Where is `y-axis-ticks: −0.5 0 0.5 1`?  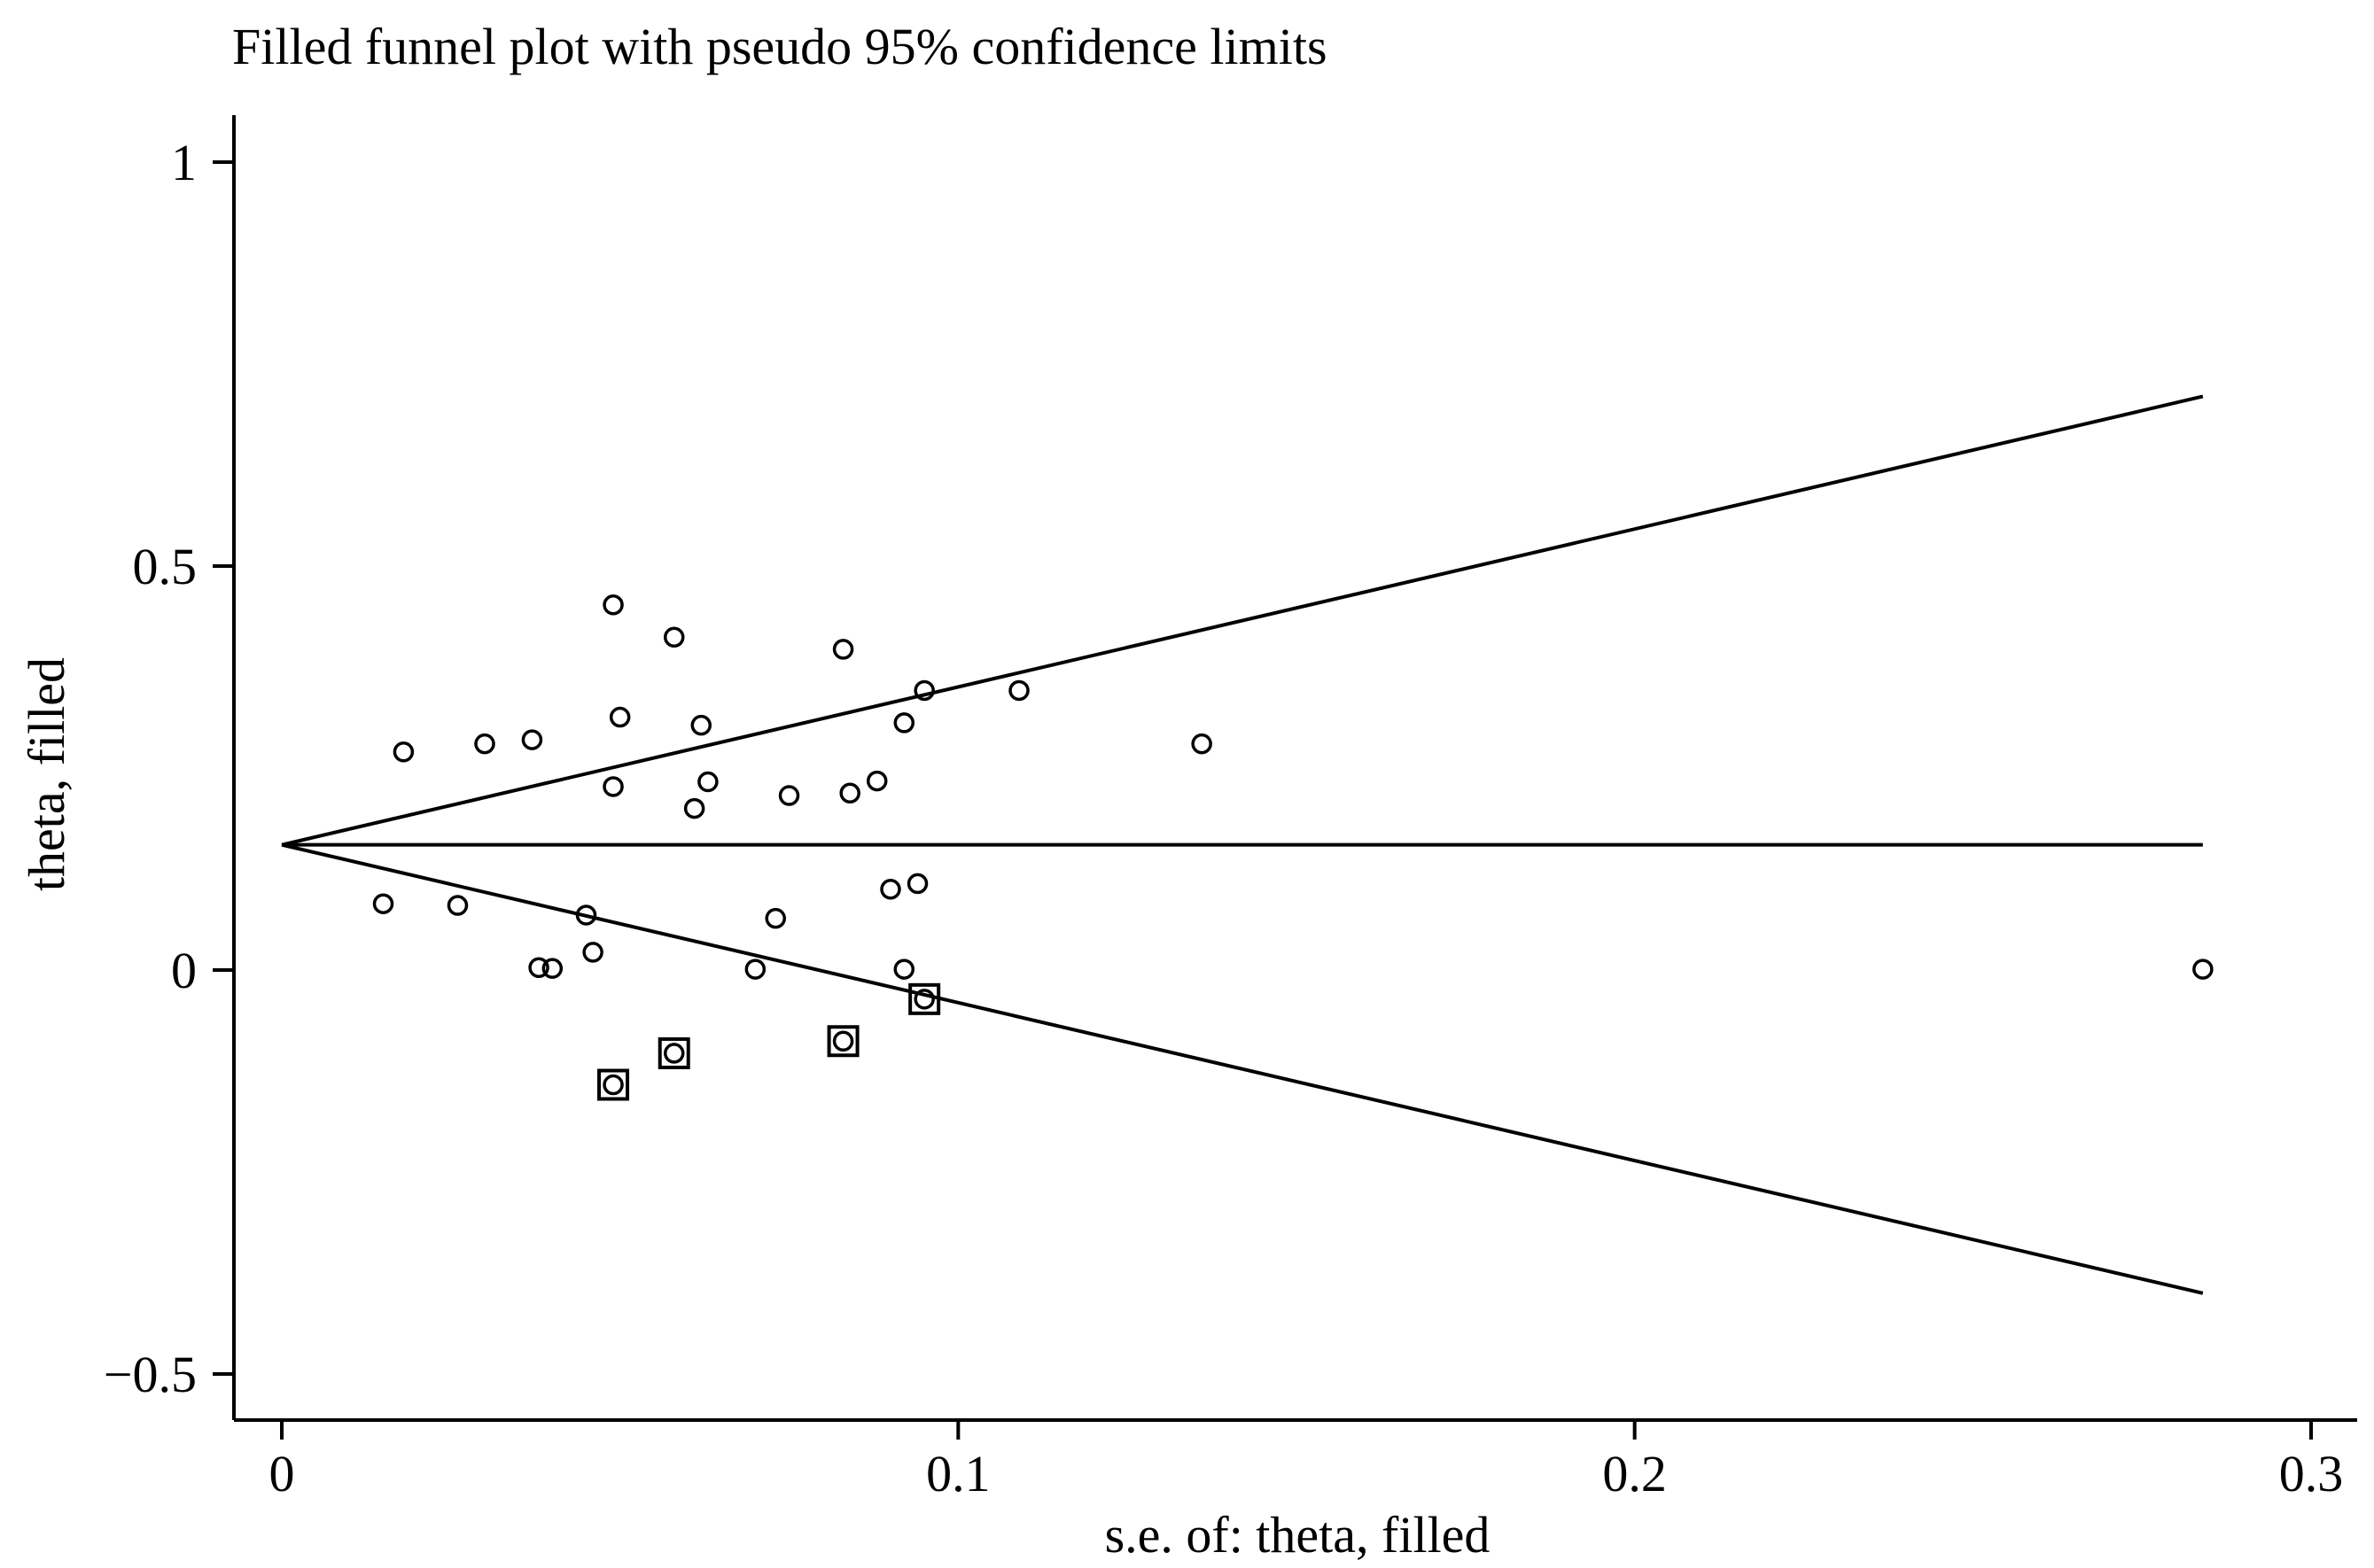 y-axis-ticks: −0.5 0 0.5 1 is located at coordinates (169, 768).